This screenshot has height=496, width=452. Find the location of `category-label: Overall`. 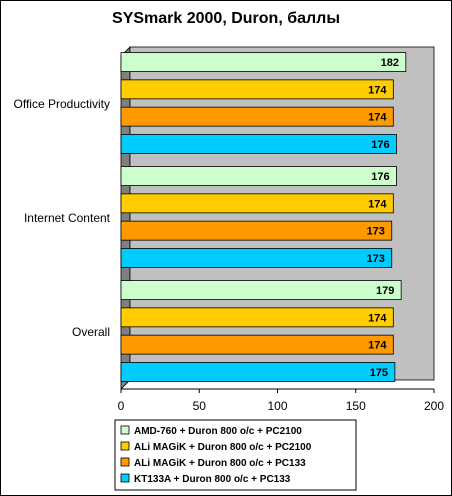

category-label: Overall is located at coordinates (91, 332).